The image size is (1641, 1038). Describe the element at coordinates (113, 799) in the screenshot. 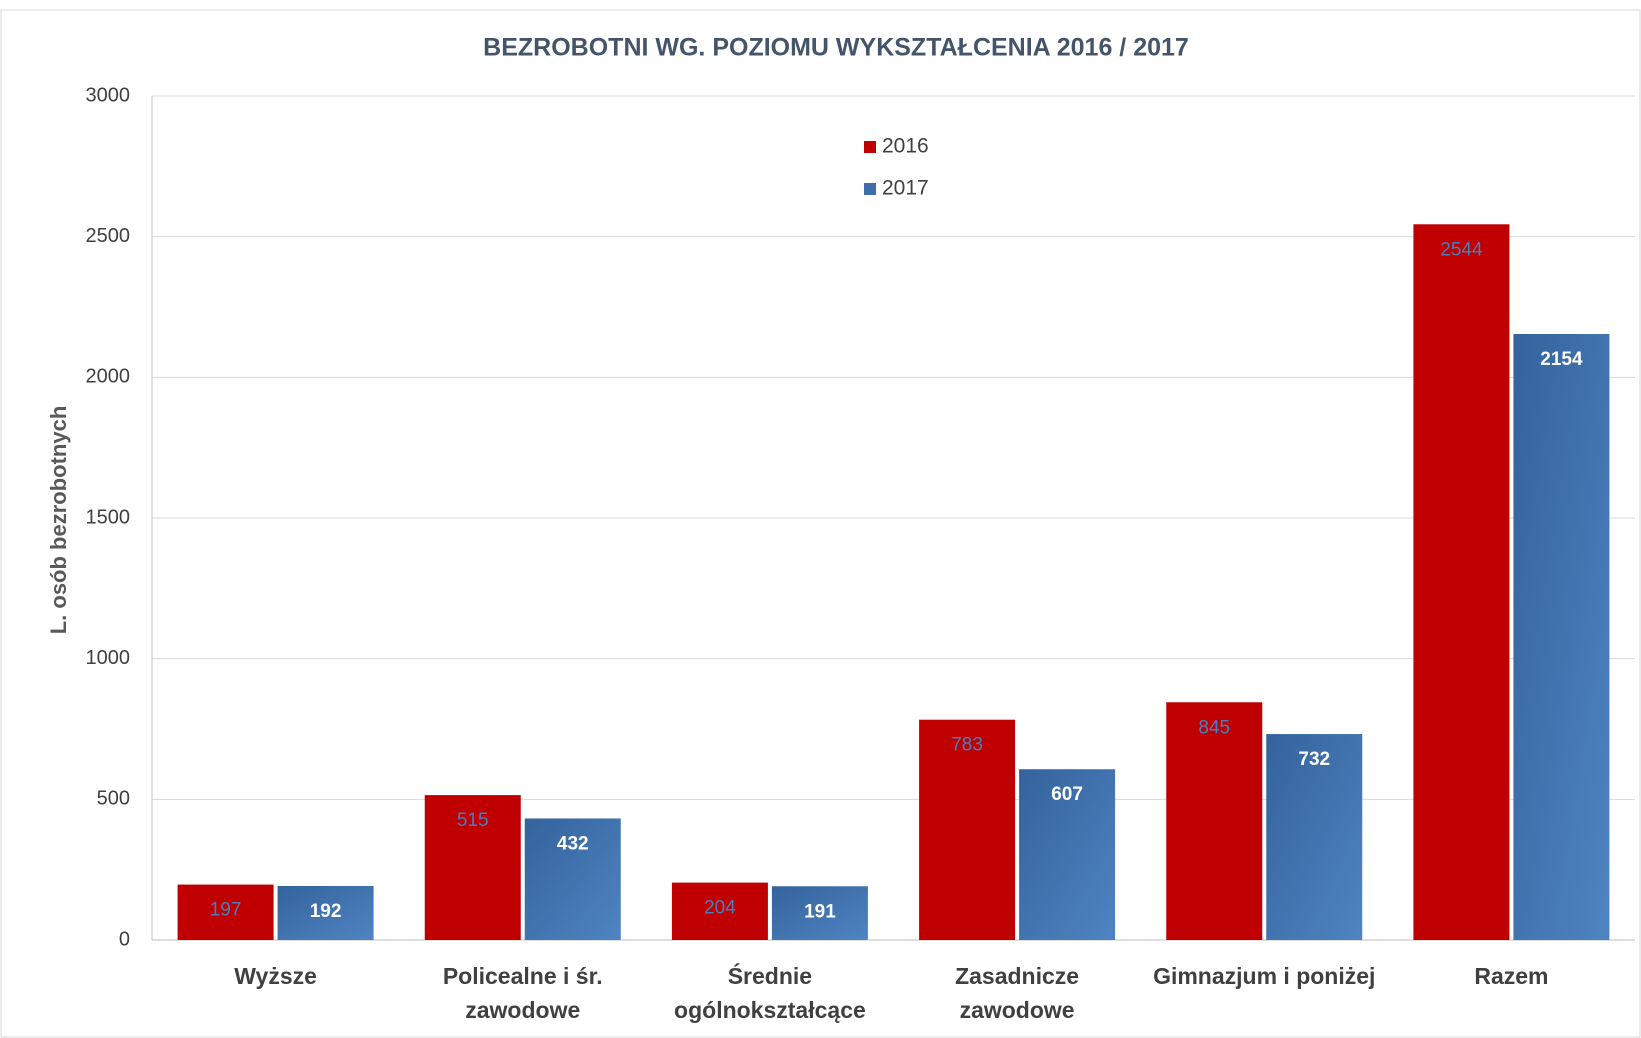

I see `y-tick-label: 500` at that location.